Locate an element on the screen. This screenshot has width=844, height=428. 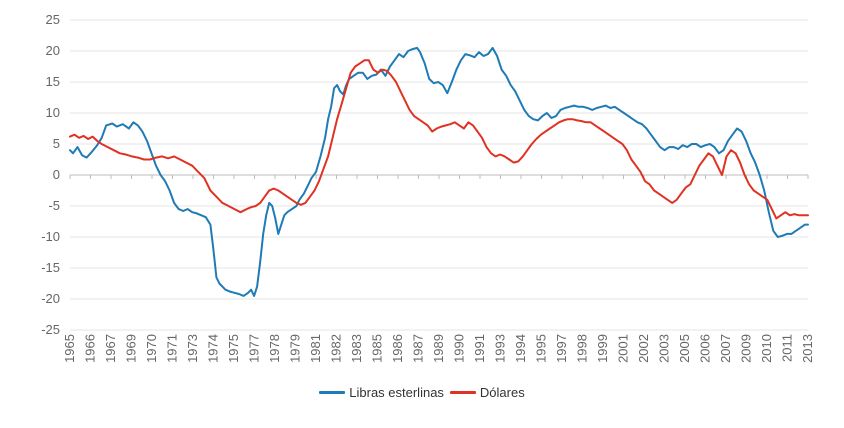
x-tick-label: 1970 is located at coordinates (151, 348).